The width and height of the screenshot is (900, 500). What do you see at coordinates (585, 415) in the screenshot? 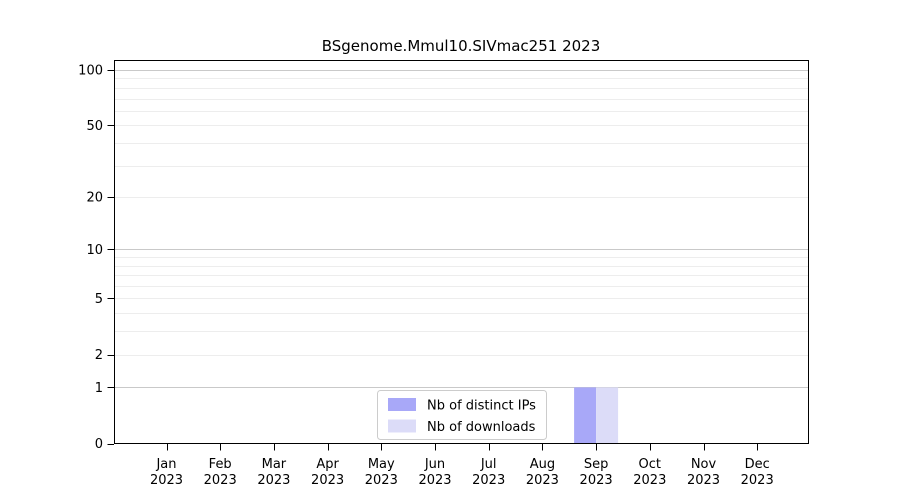
I see `bar-distinct-ips` at bounding box center [585, 415].